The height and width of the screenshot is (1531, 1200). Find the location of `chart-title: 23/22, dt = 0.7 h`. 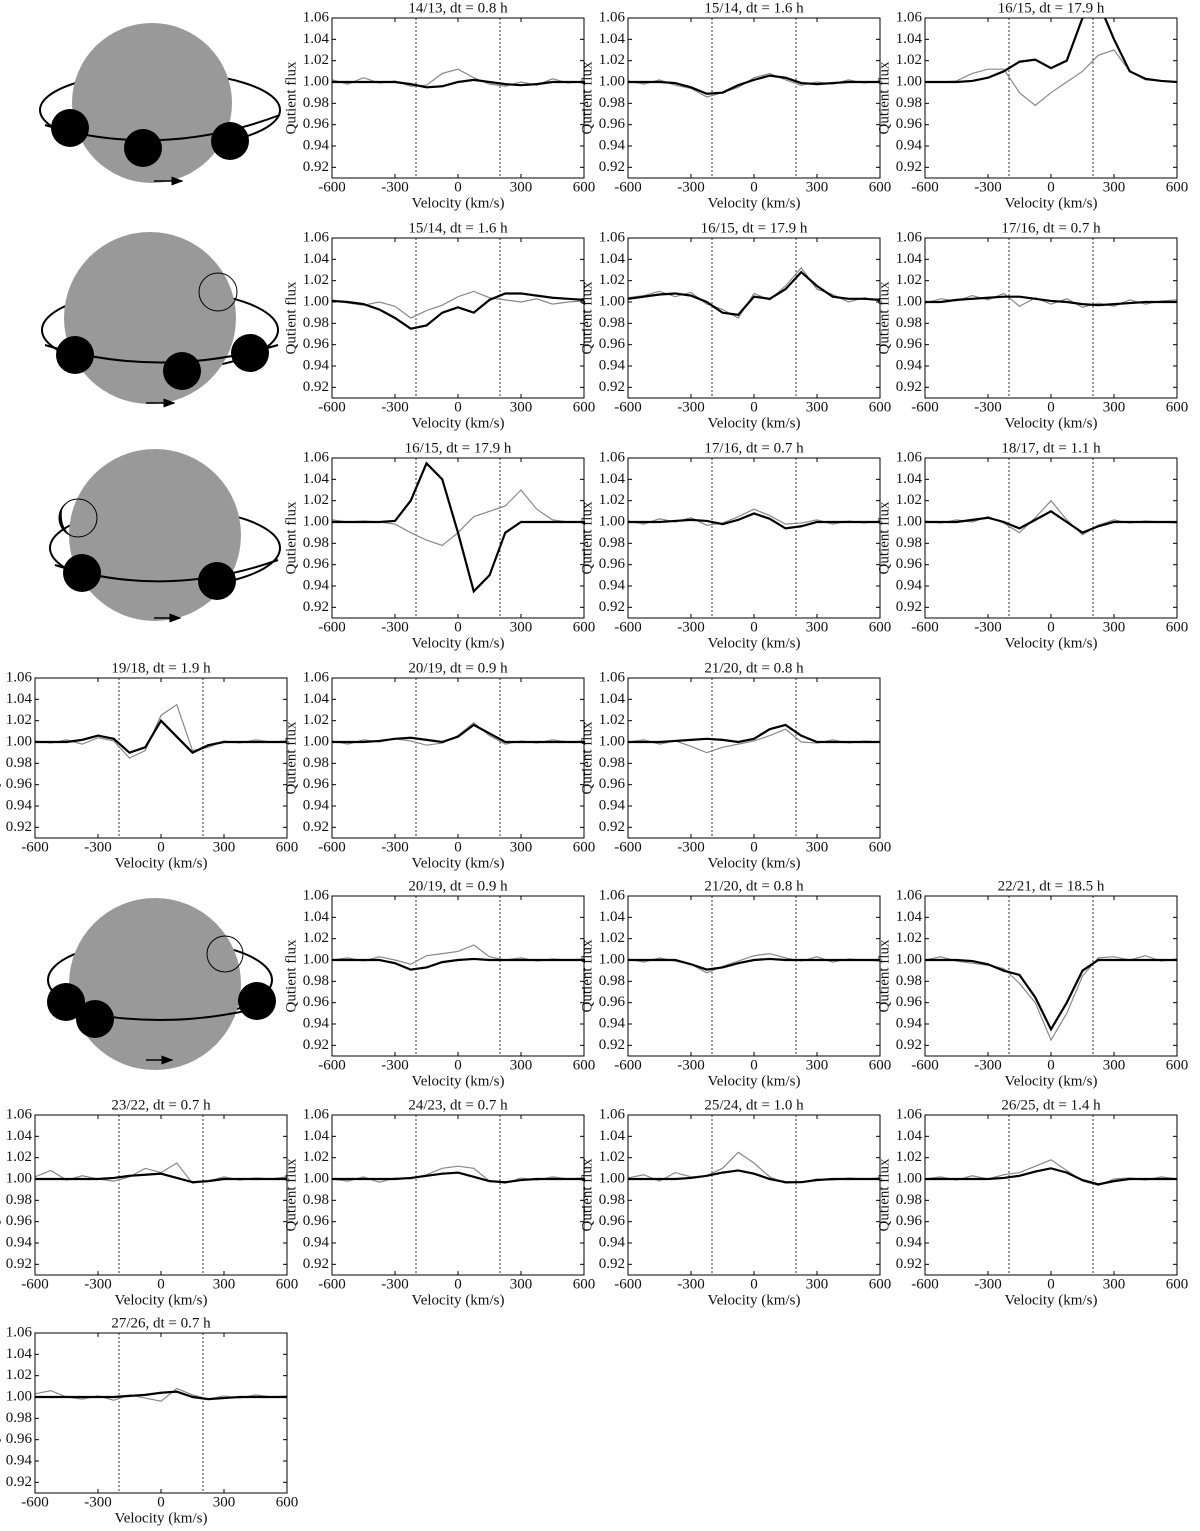

chart-title: 23/22, dt = 0.7 h is located at coordinates (161, 1105).